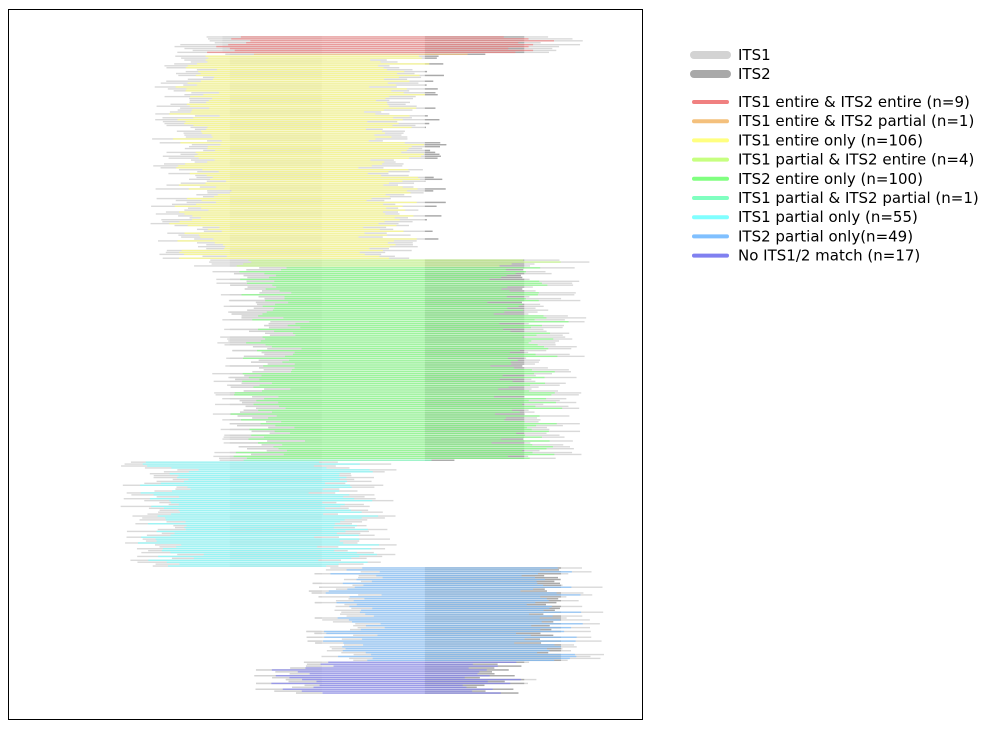 The image size is (1000, 729). I want to click on legend-category-3-label: ITS1 partial & ITS2 entire (n=4), so click(856, 160).